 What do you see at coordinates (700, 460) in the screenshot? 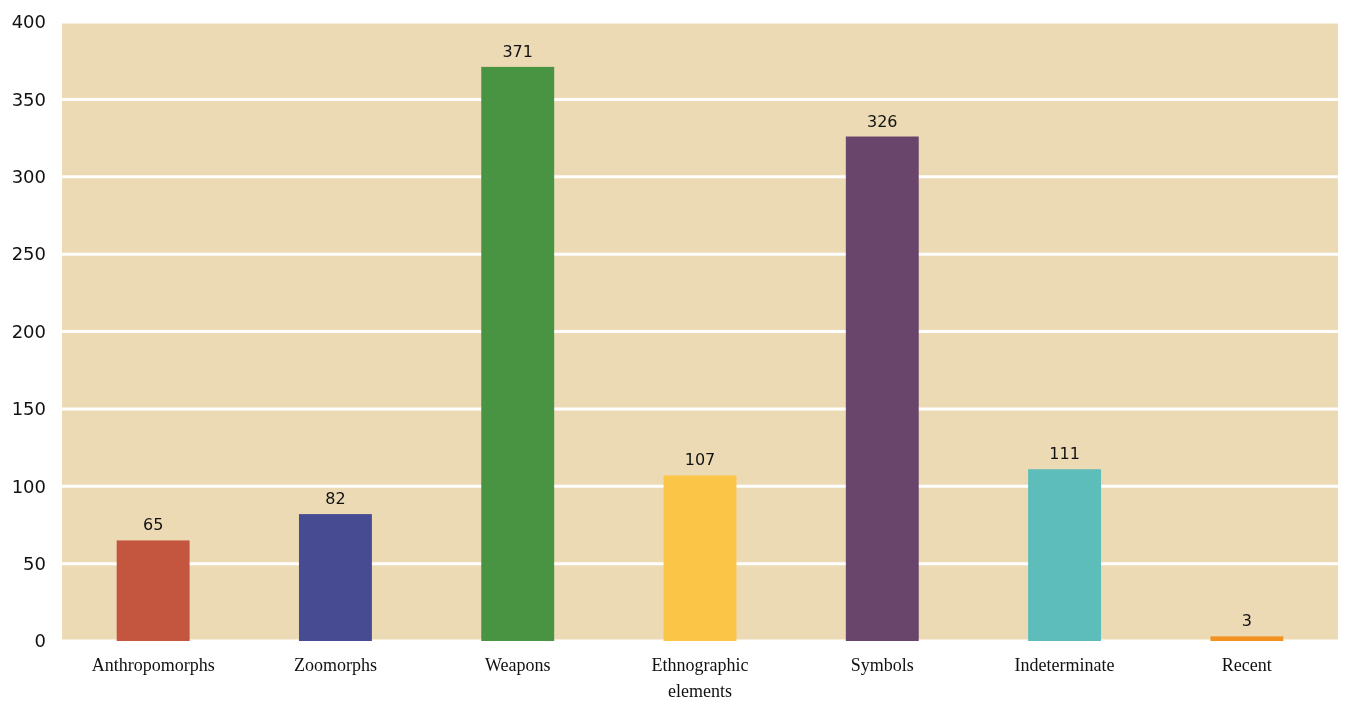
I see `data-label: 107` at bounding box center [700, 460].